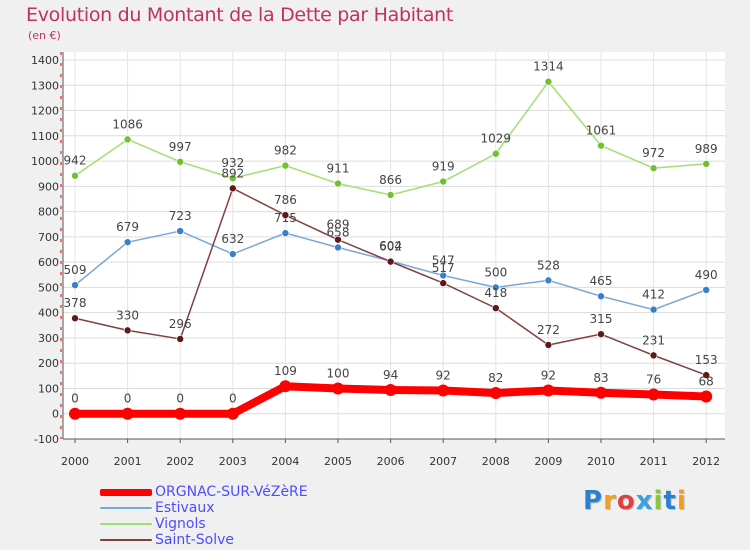 The height and width of the screenshot is (550, 750). I want to click on data-label-estivaux: 412, so click(653, 295).